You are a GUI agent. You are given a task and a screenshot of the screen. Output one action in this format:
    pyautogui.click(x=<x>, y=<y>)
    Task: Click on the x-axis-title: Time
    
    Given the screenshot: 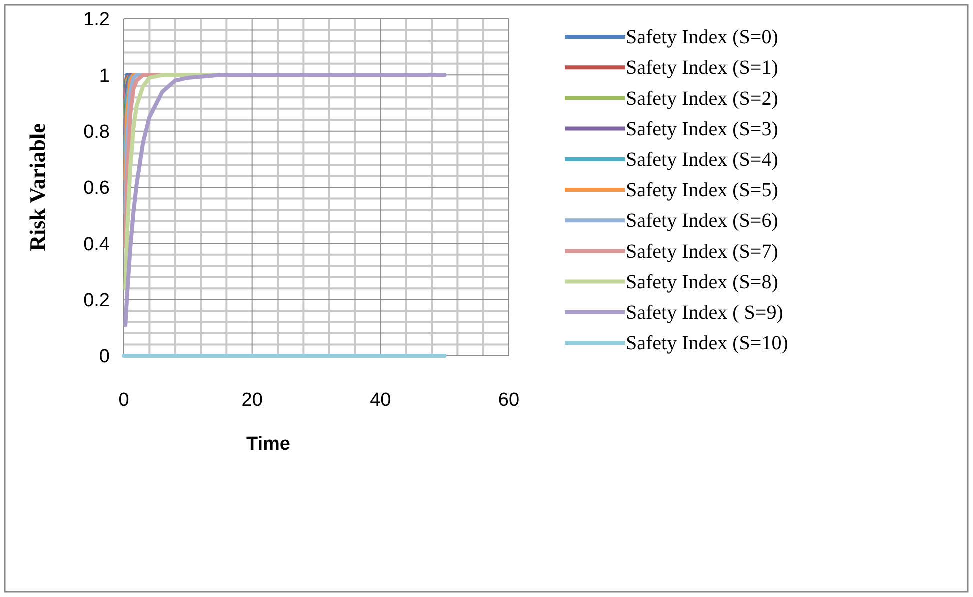 What is the action you would take?
    pyautogui.click(x=268, y=444)
    